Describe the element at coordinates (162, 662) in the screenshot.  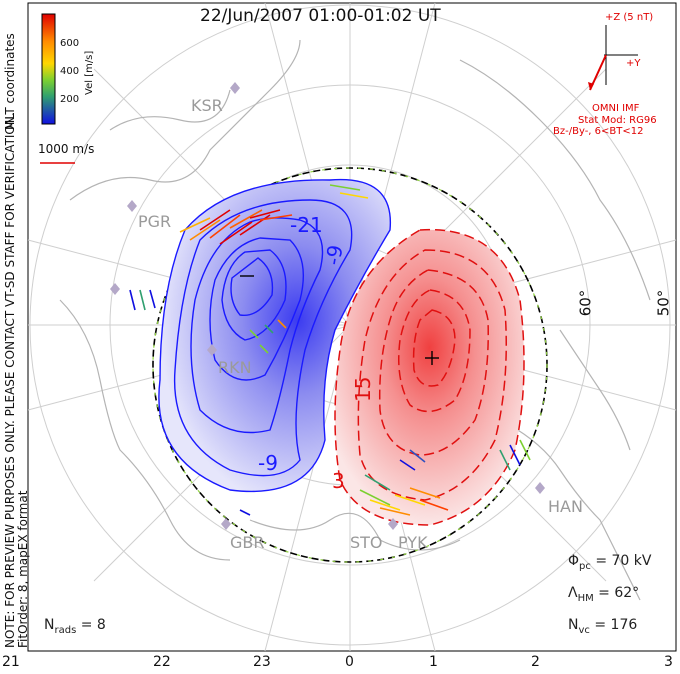
I see `mlt-tick: 22` at that location.